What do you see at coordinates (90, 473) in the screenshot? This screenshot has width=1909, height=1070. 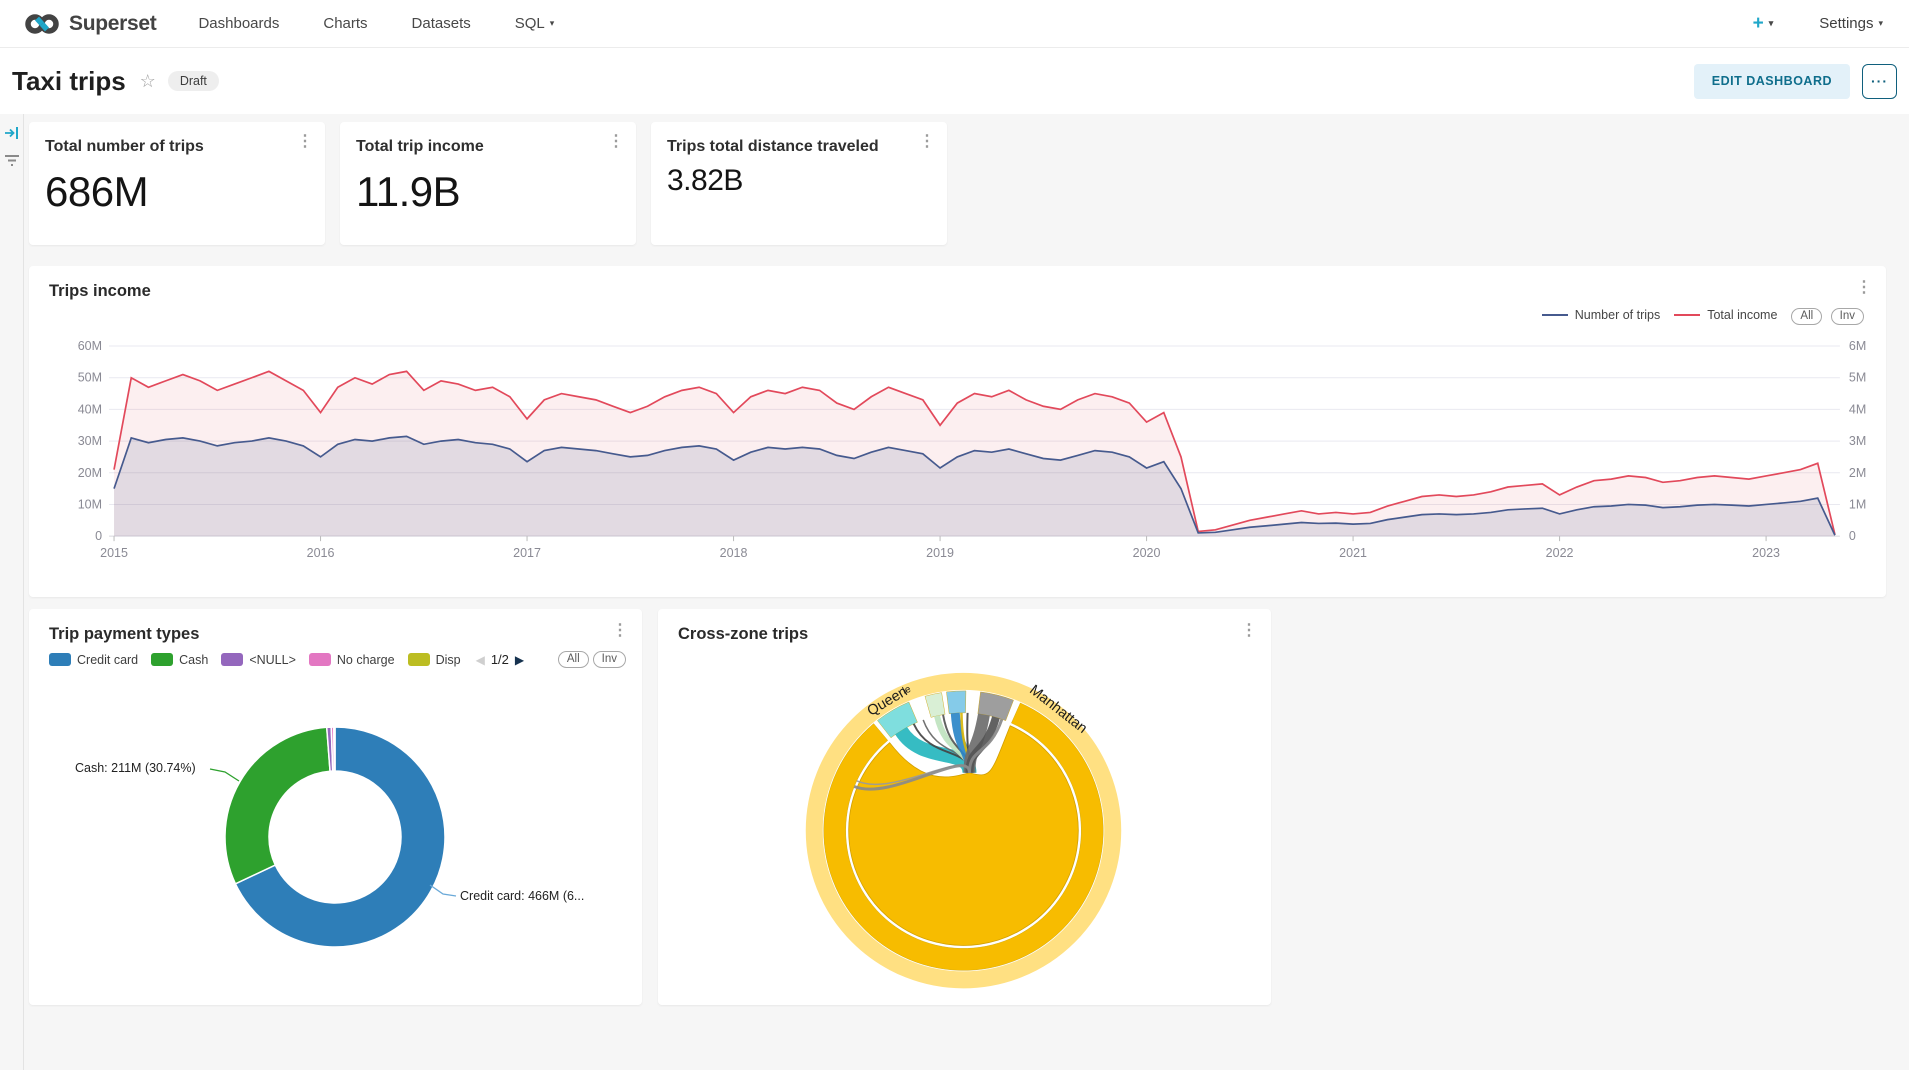 I see `svg-text: 20M` at bounding box center [90, 473].